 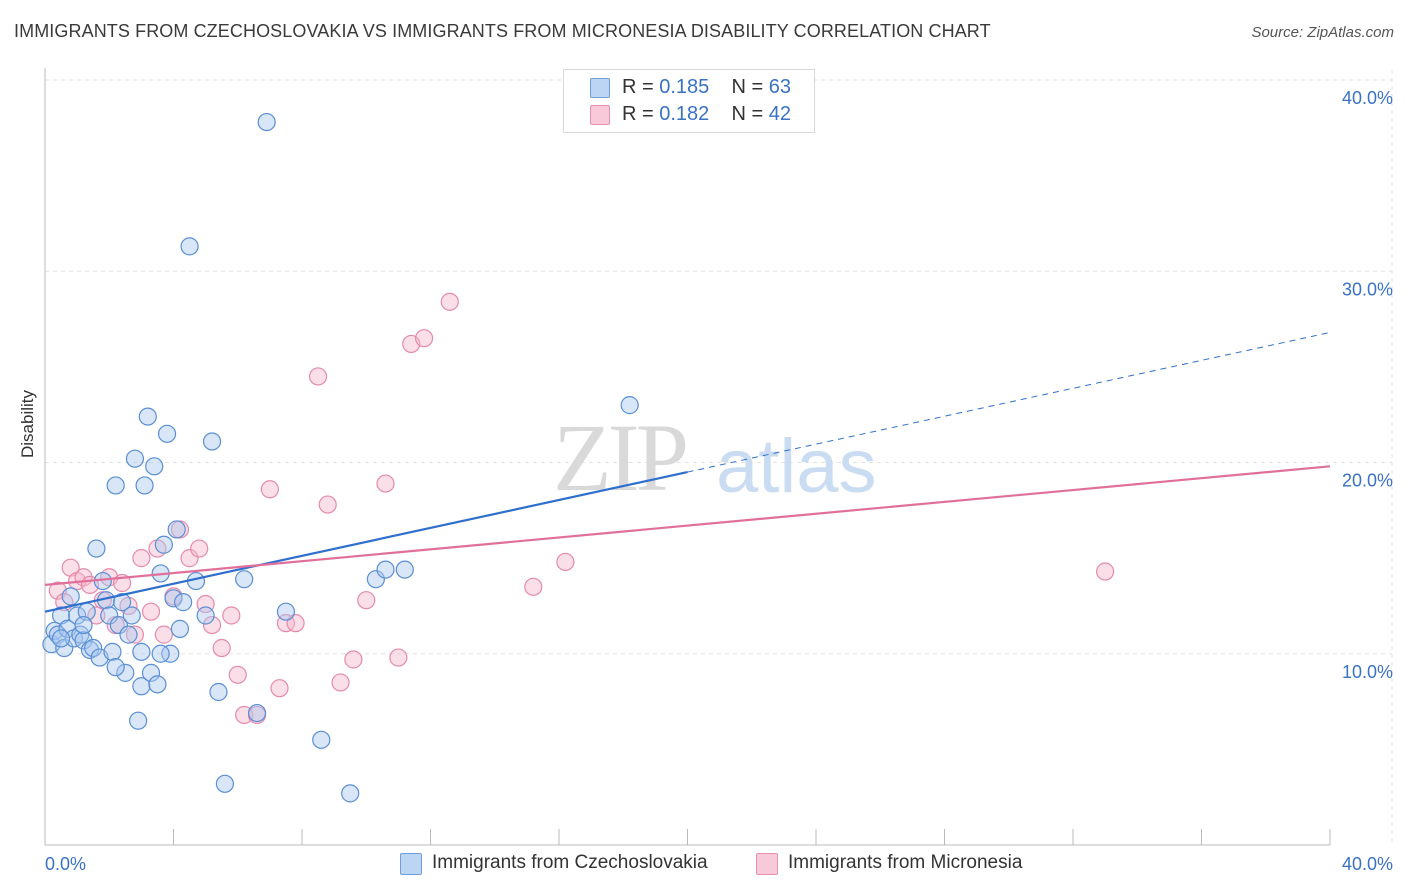 What do you see at coordinates (411, 864) in the screenshot?
I see `bottom-legend-swatch-blue` at bounding box center [411, 864].